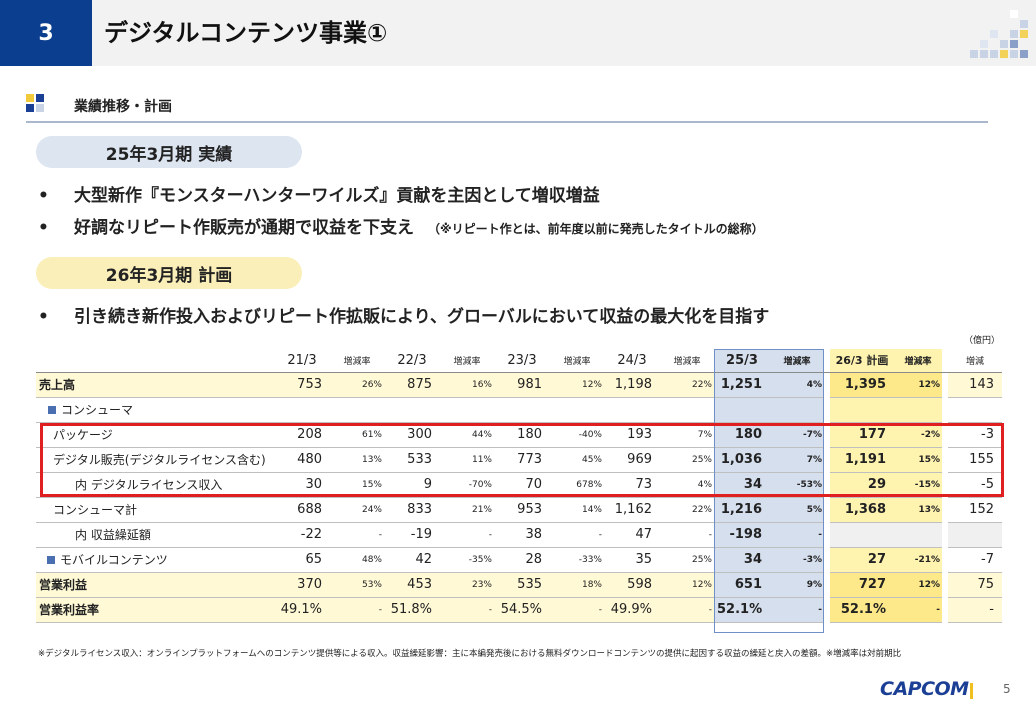 This screenshot has height=717, width=1036. What do you see at coordinates (742, 361) in the screenshot?
I see `col-header: 25/3` at bounding box center [742, 361].